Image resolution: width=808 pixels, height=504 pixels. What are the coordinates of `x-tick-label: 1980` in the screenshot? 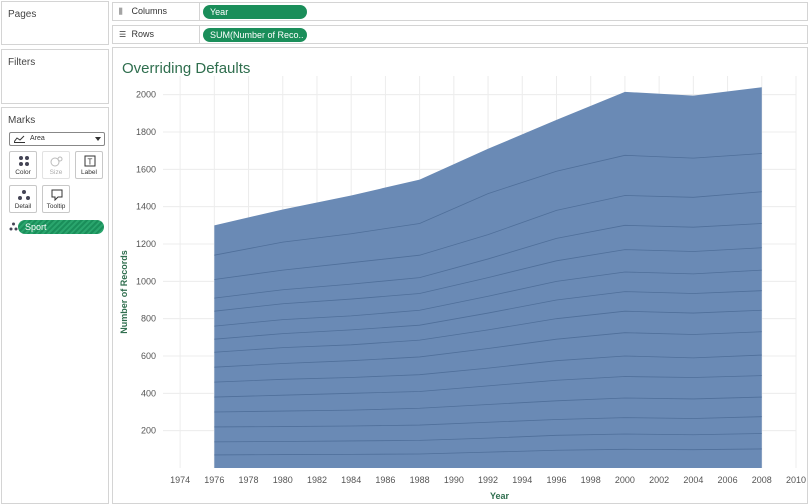 It's located at (283, 480).